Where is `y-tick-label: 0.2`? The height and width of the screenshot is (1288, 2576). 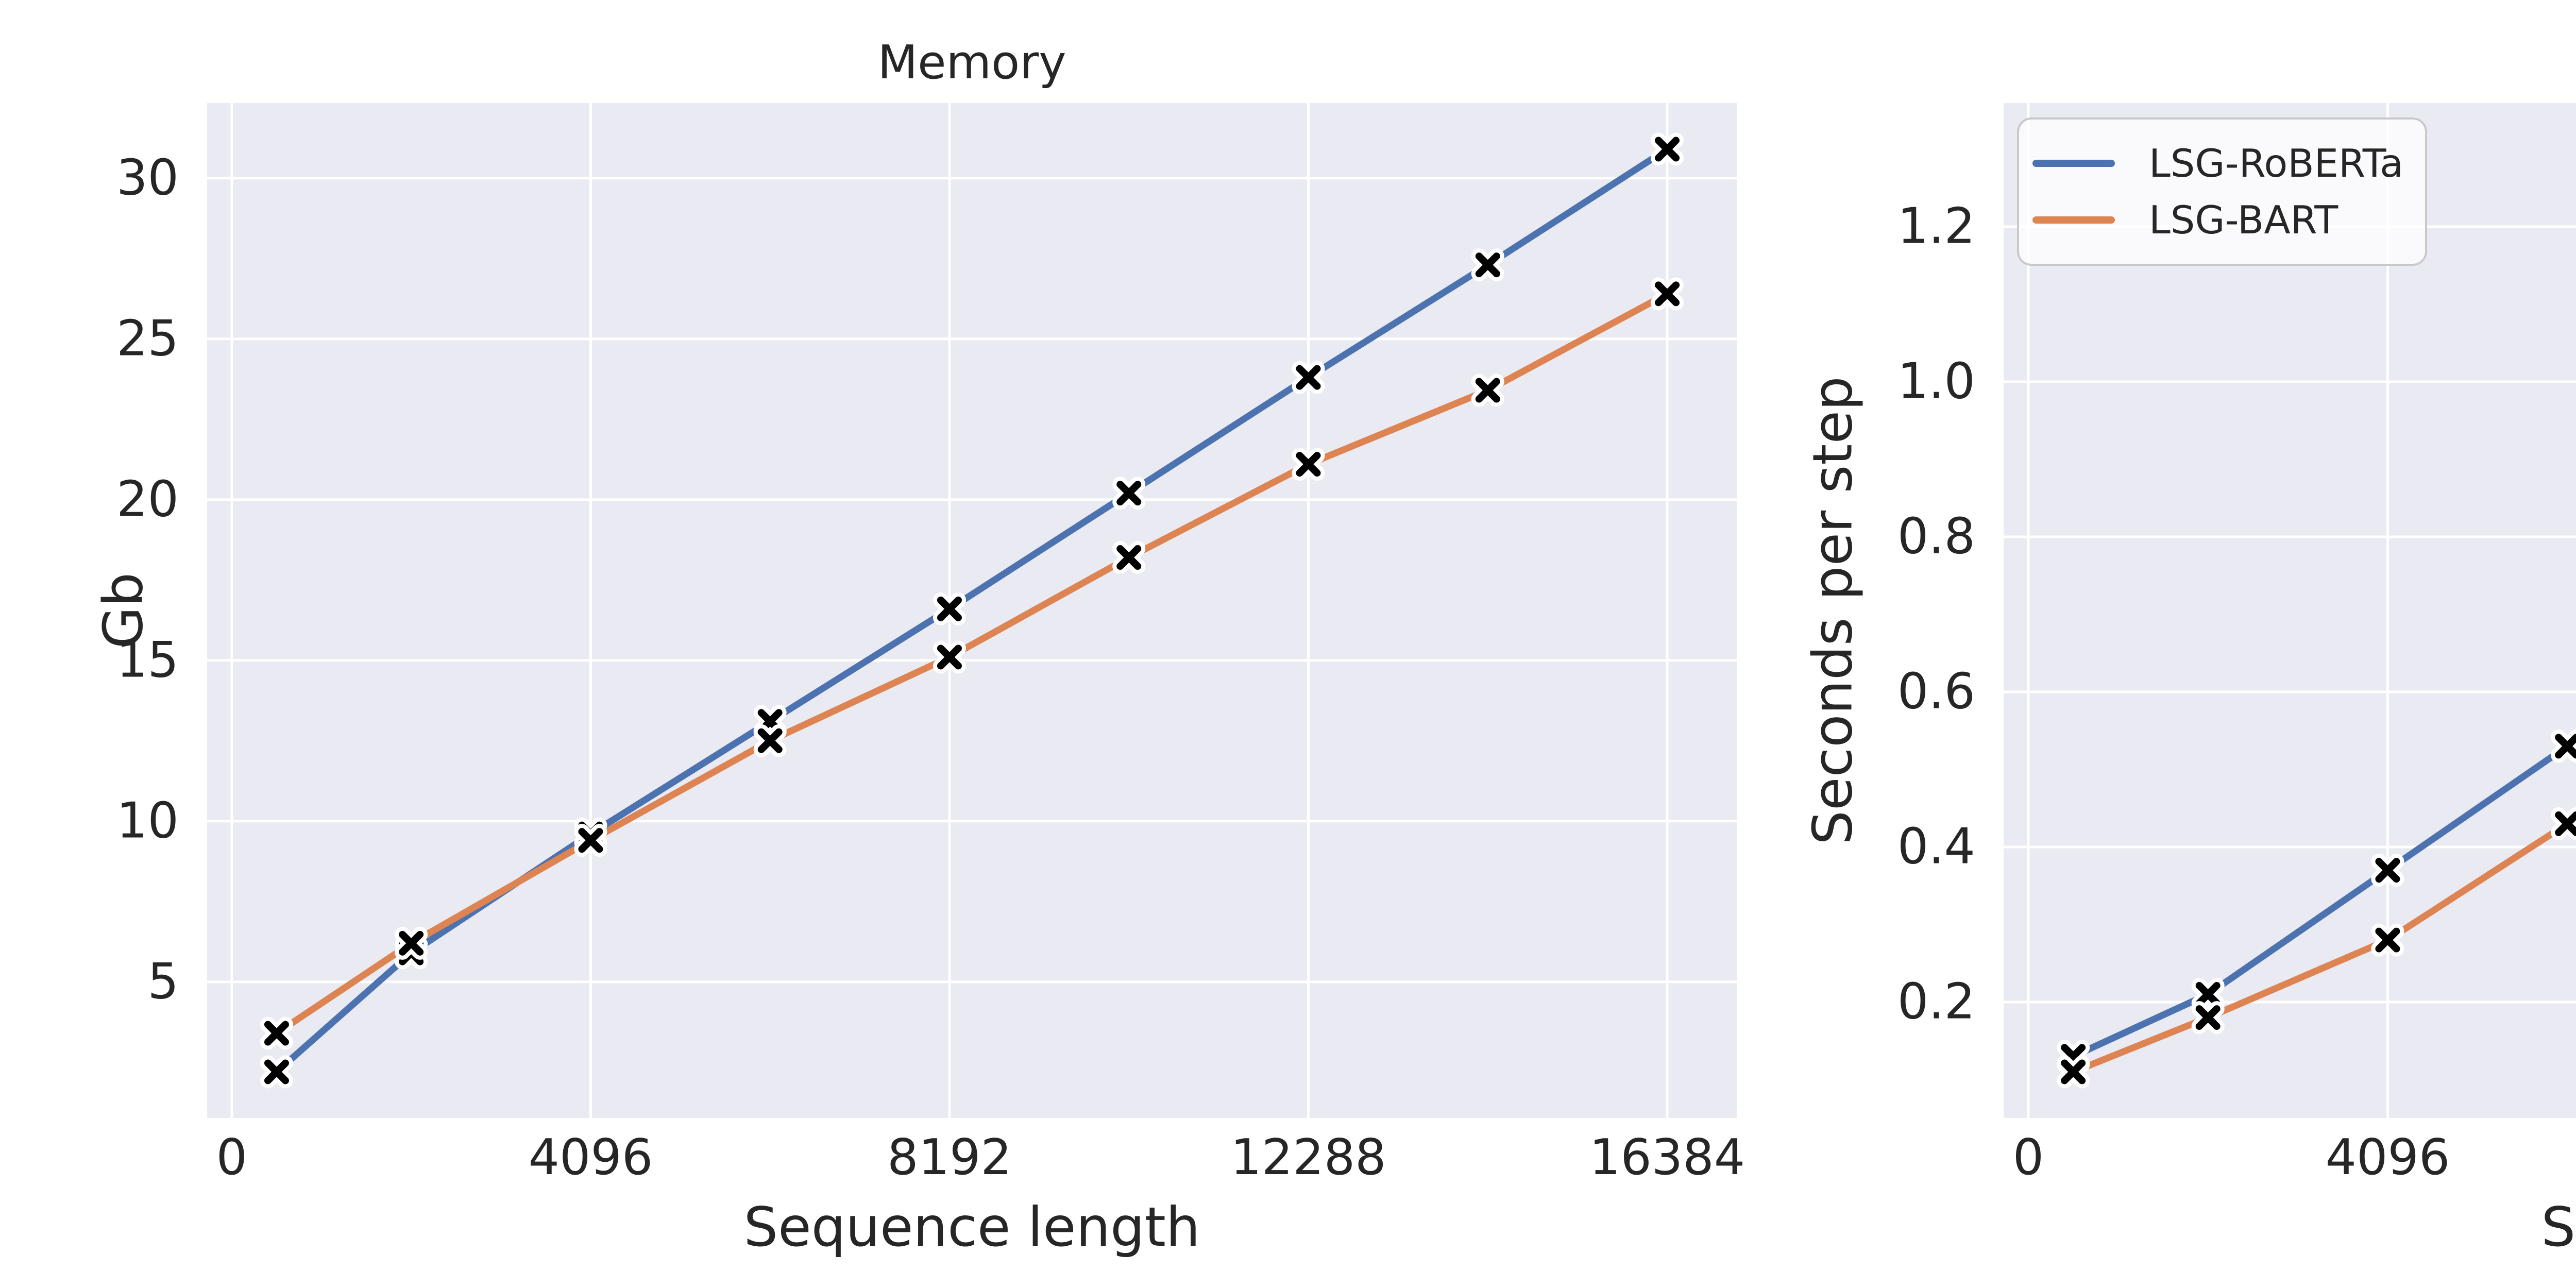
y-tick-label: 0.2 is located at coordinates (1936, 1001).